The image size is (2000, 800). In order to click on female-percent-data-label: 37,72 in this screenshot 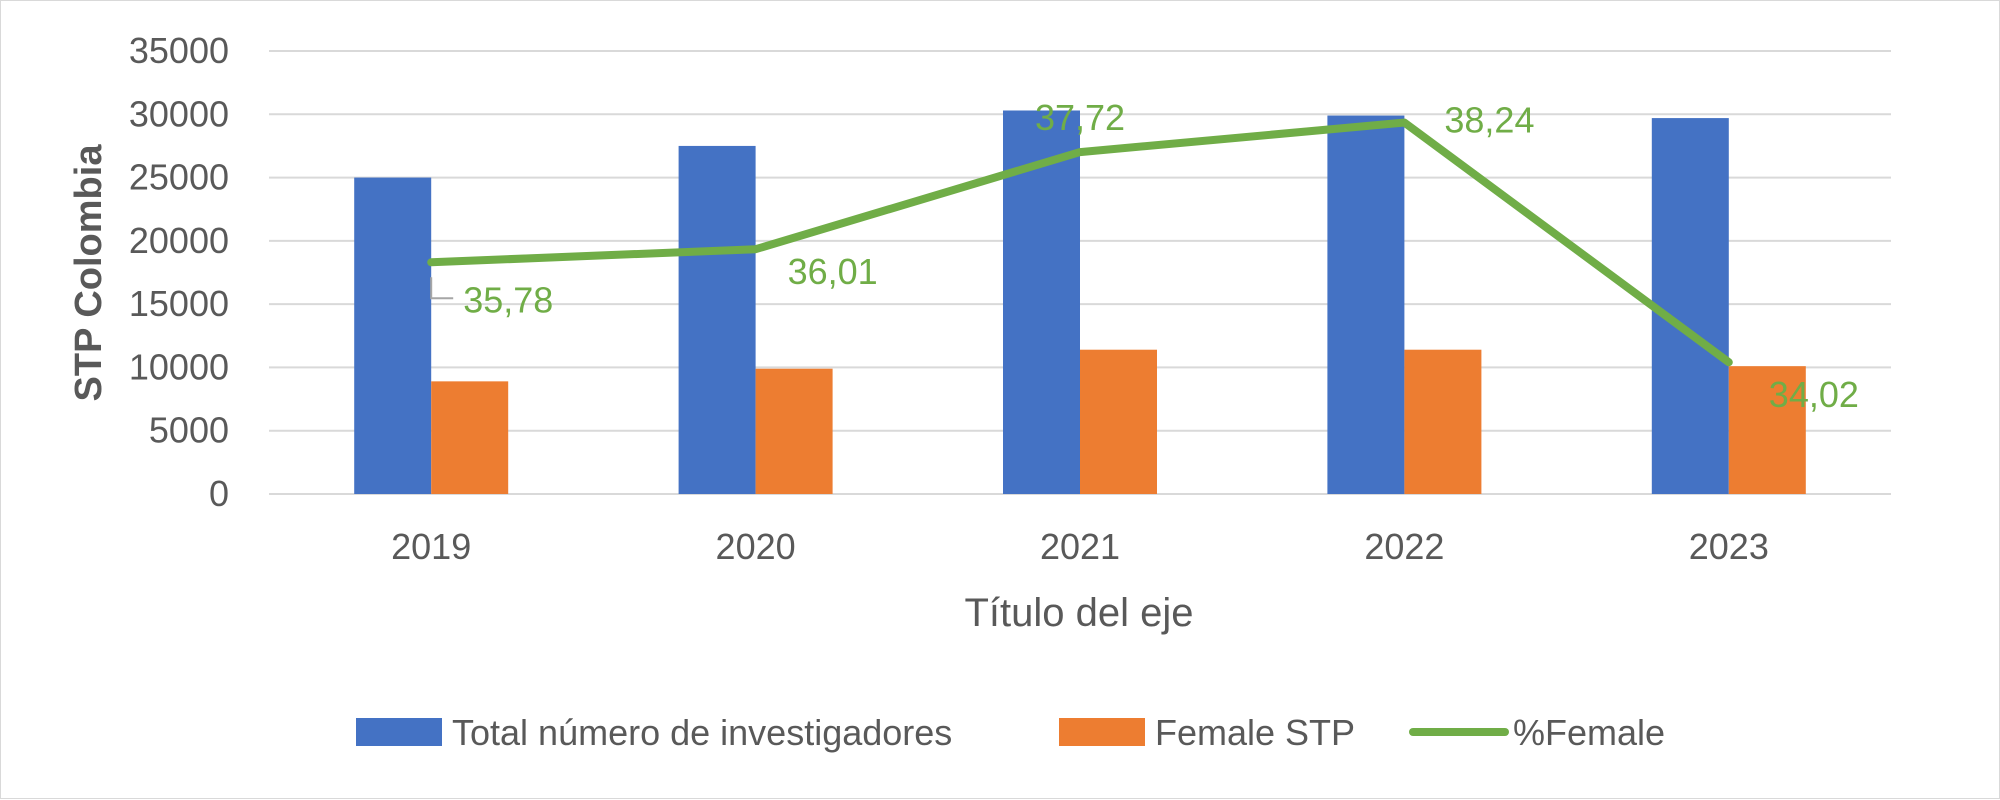, I will do `click(1080, 117)`.